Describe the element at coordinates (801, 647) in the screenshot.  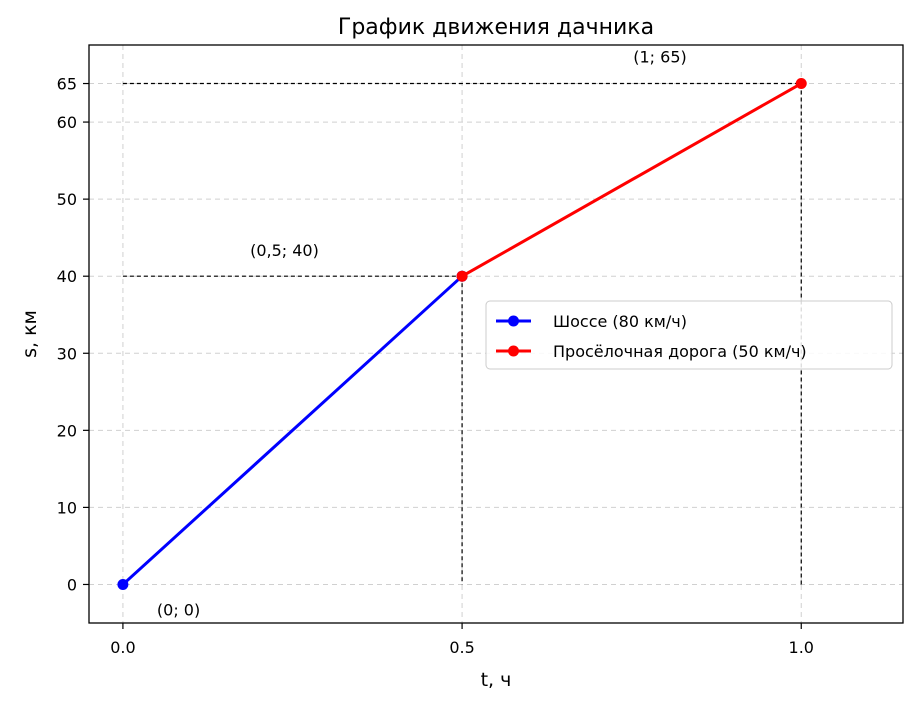
I see `x-tick-label: 1.0` at that location.